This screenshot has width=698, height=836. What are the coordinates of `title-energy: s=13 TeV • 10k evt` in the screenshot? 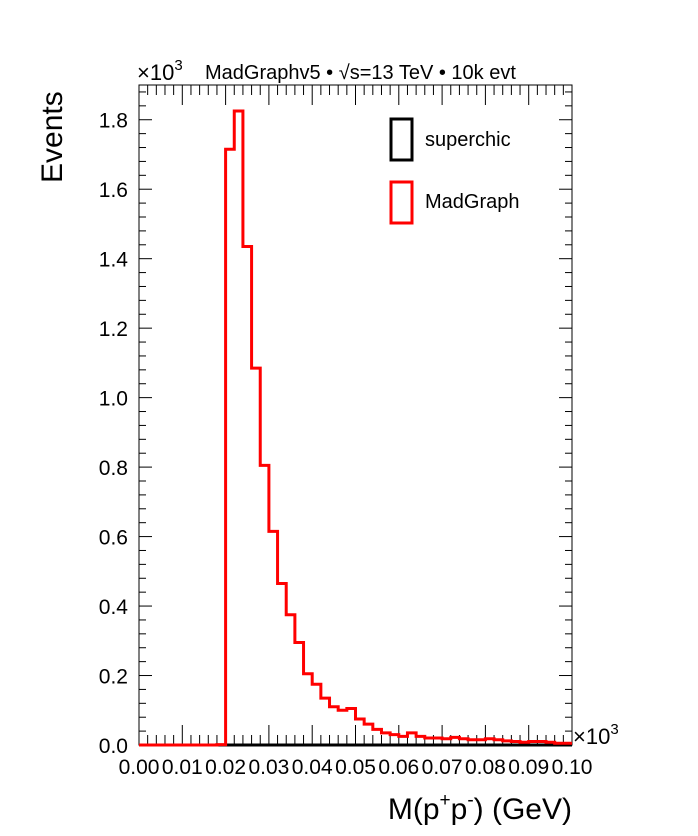 It's located at (433, 73).